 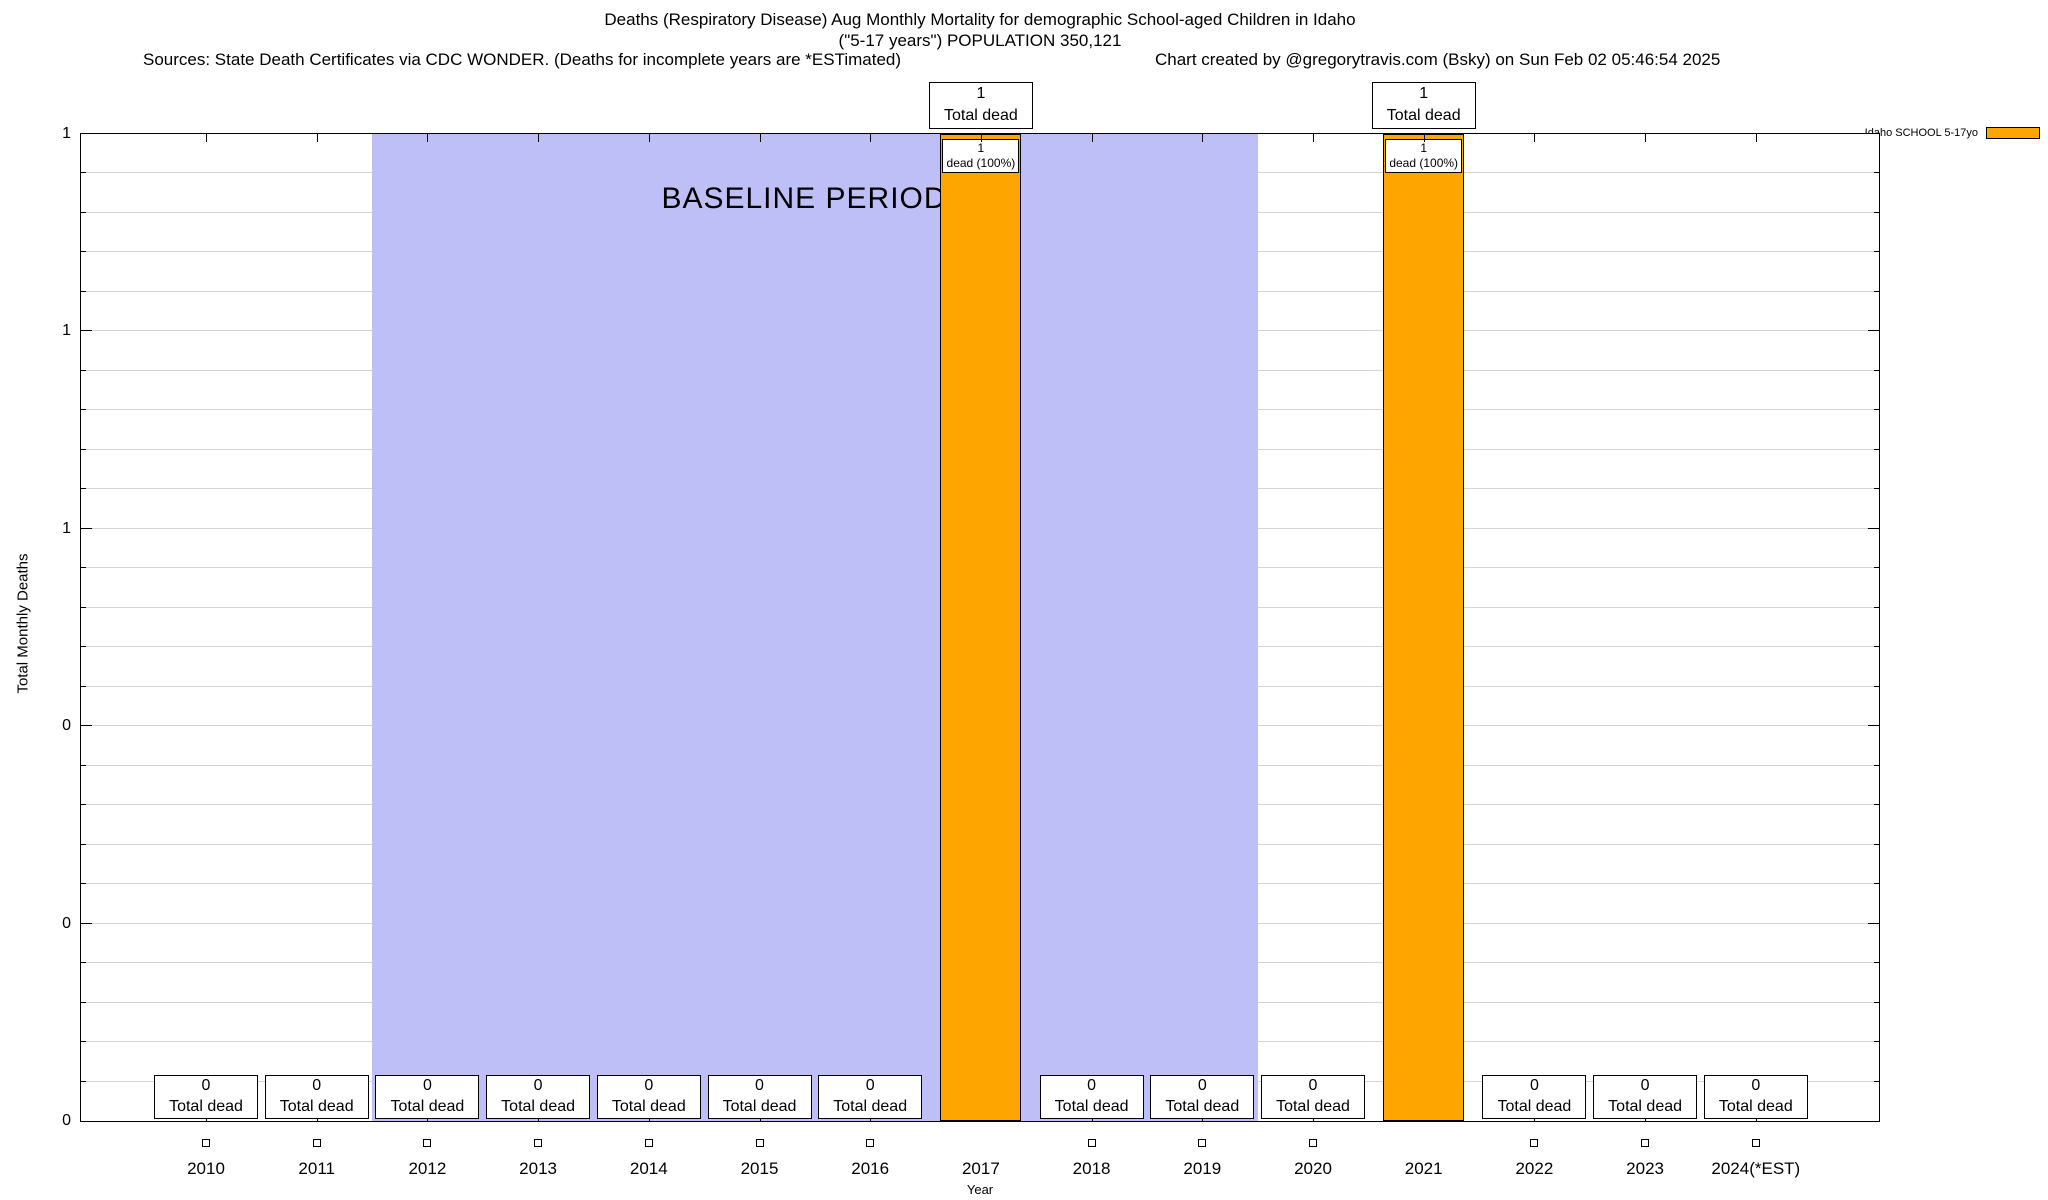 I want to click on zero-point-marker-2012, so click(x=427, y=1143).